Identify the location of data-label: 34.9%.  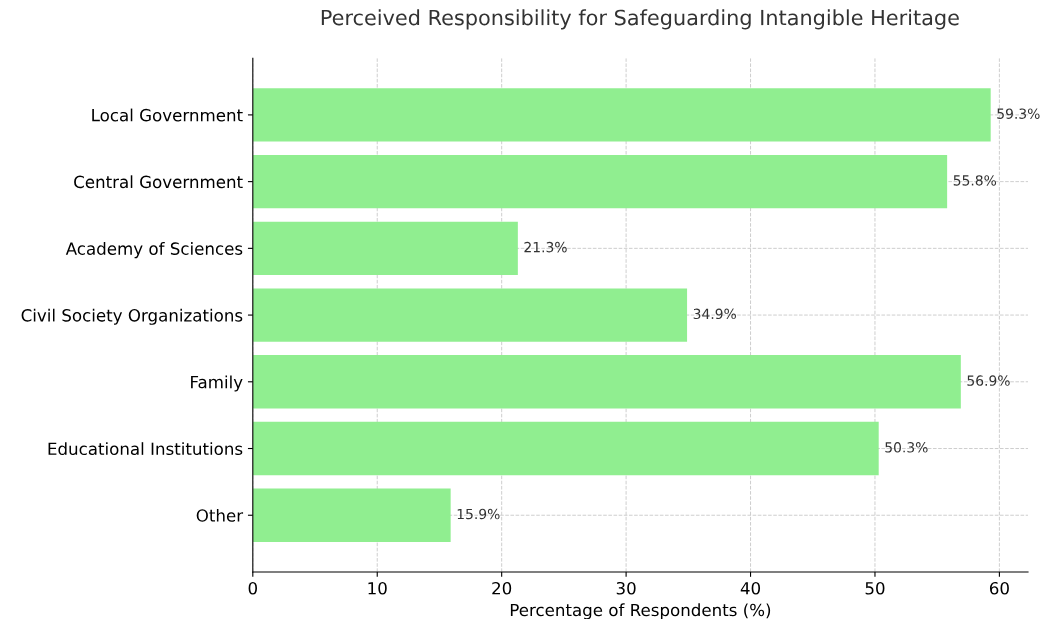
(714, 314).